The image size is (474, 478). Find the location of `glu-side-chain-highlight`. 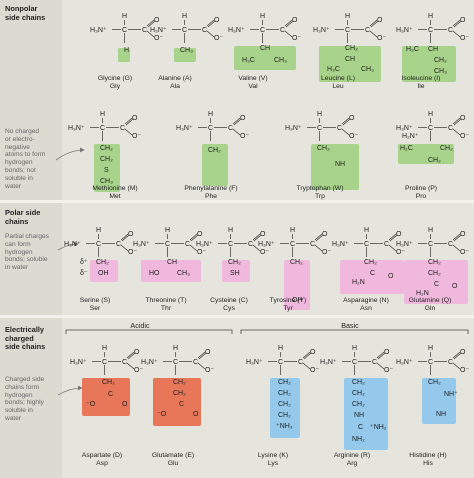

glu-side-chain-highlight is located at coordinates (177, 402).